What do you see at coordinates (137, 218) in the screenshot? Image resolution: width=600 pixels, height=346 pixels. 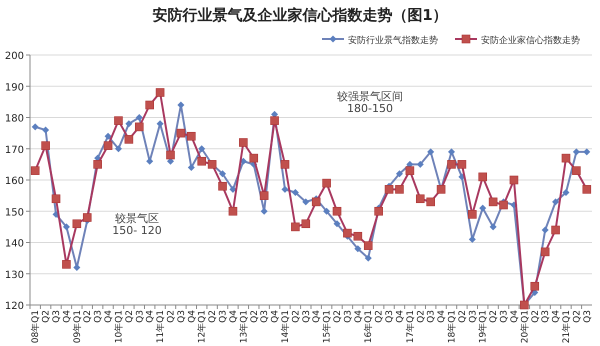 I see `annotation: 较景气区` at bounding box center [137, 218].